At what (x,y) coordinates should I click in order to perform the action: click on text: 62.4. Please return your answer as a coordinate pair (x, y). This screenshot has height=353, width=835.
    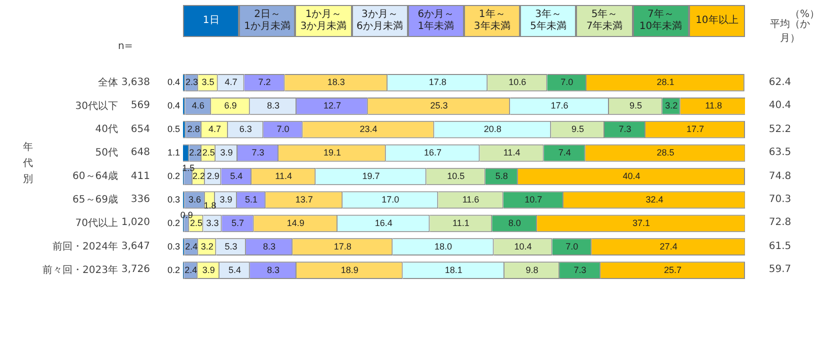
    Looking at the image, I should click on (780, 82).